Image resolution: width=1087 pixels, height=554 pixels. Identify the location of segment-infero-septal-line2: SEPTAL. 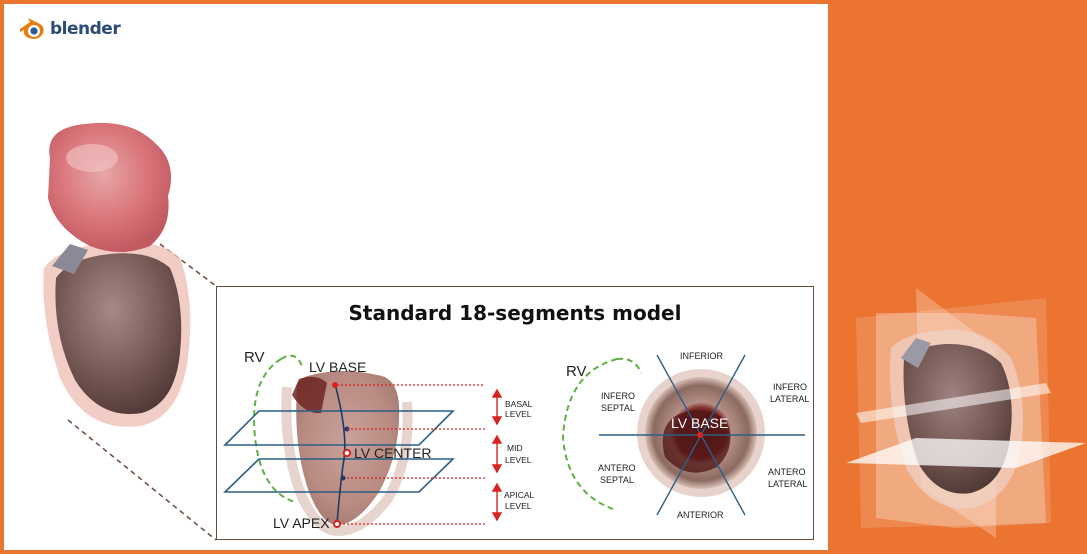
(618, 408).